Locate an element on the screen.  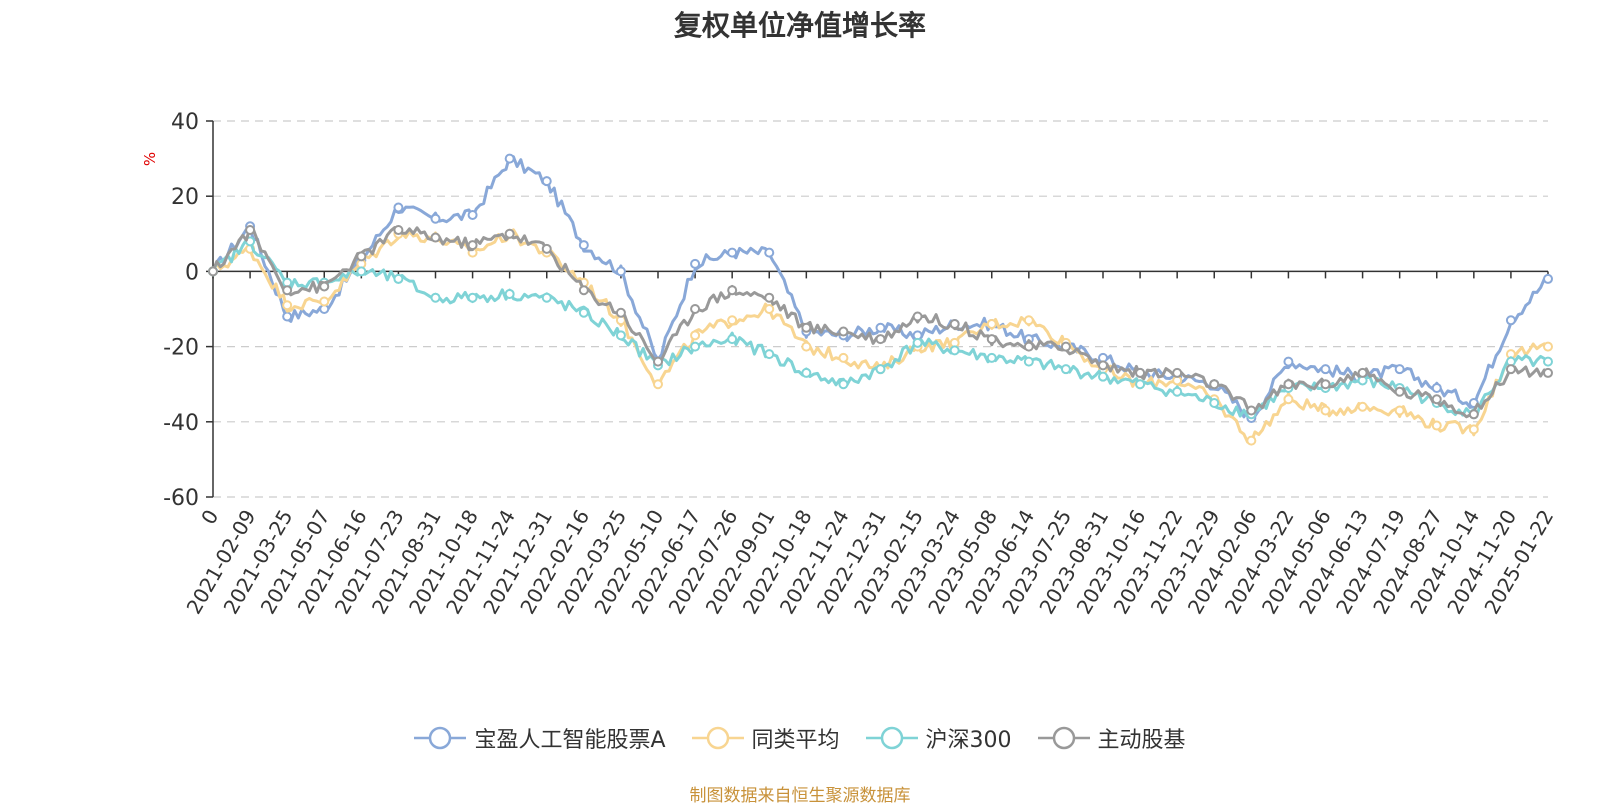
legend-label: 宝盈人工智能股票A is located at coordinates (570, 740).